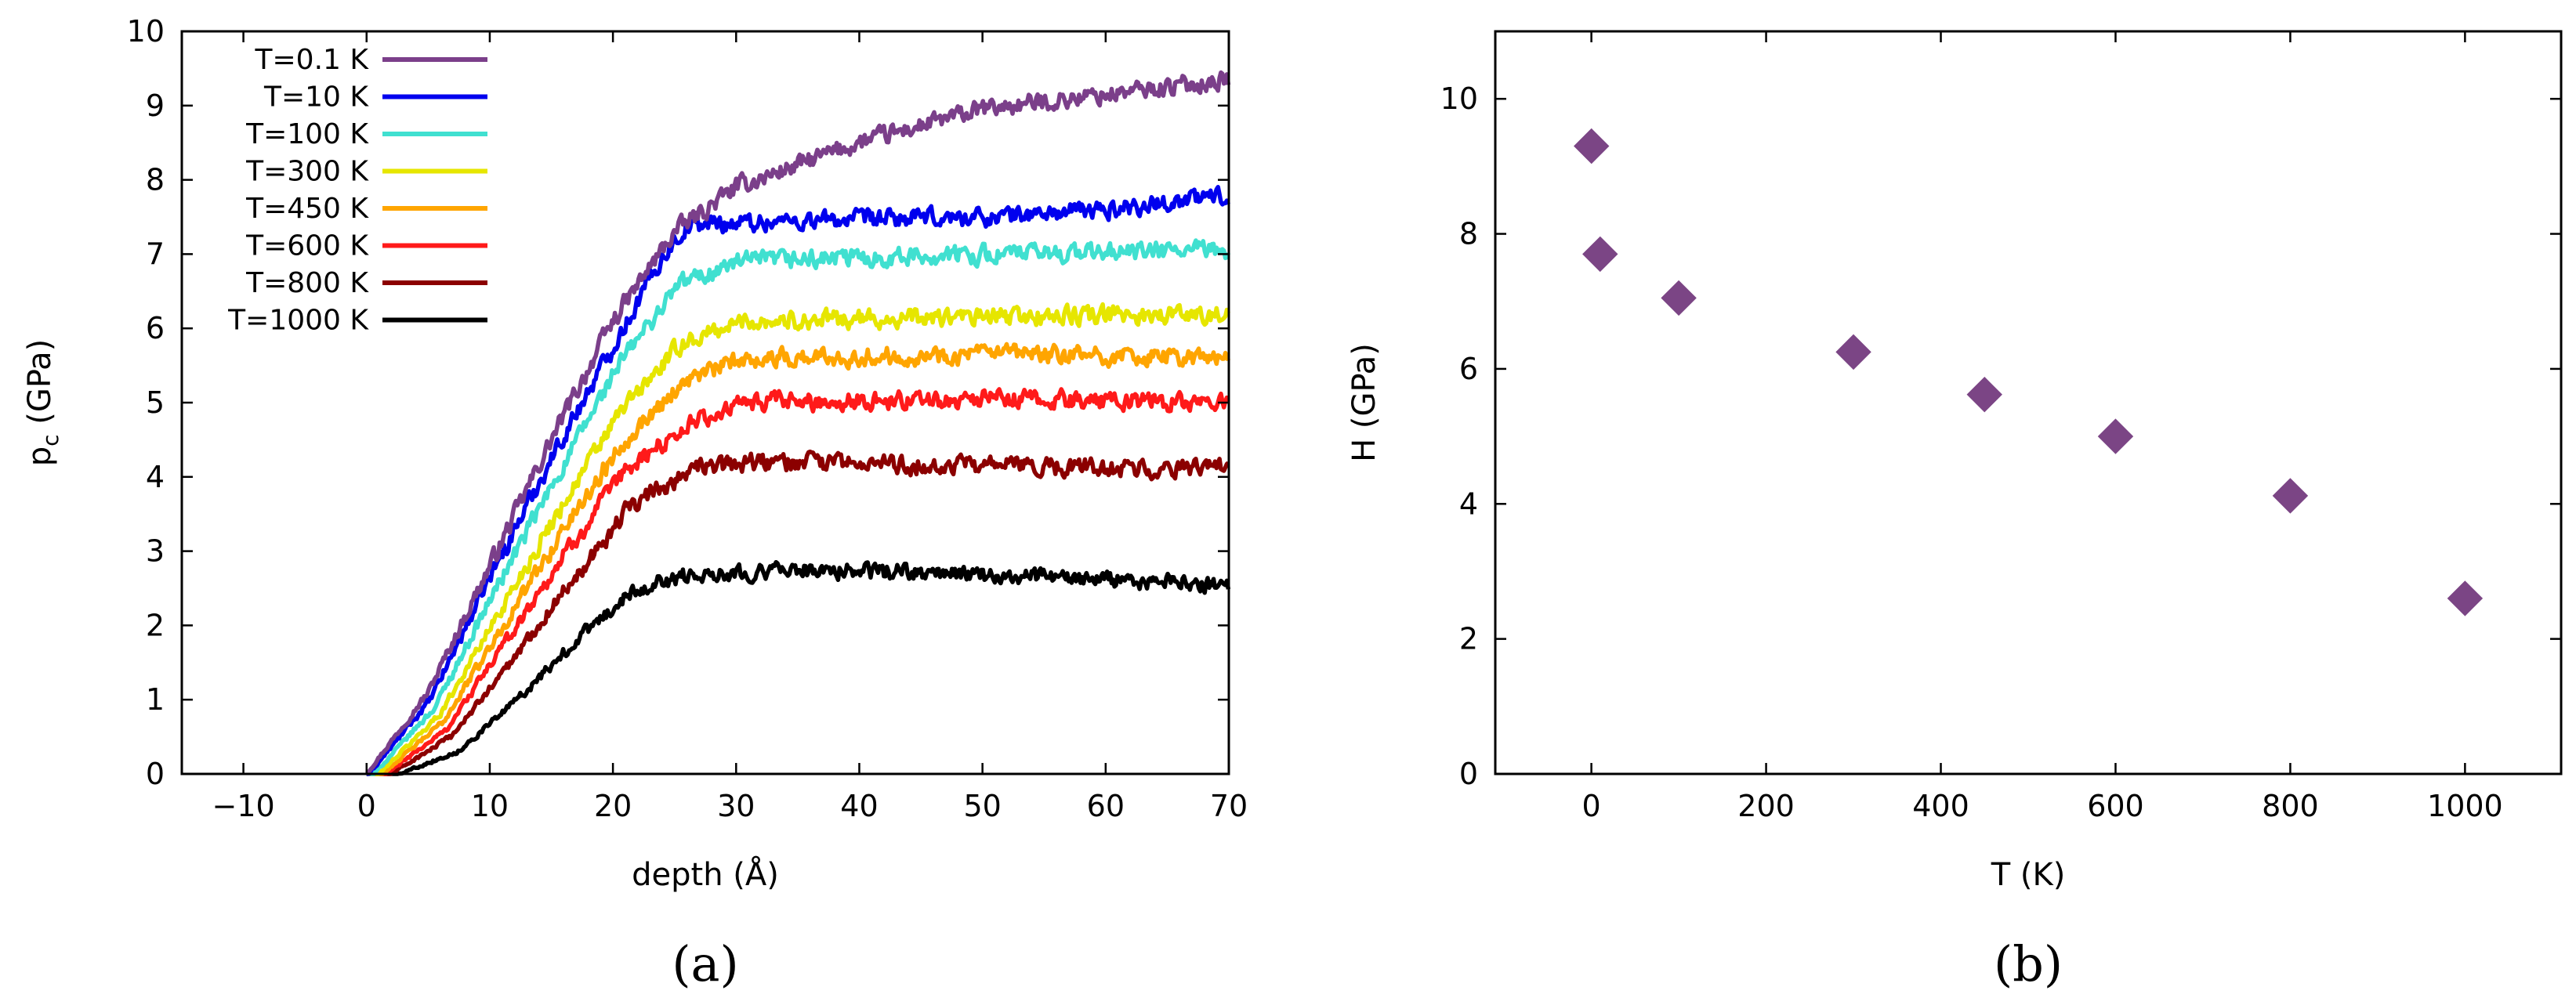  I want to click on panel-a-y-tick-label: 0, so click(155, 774).